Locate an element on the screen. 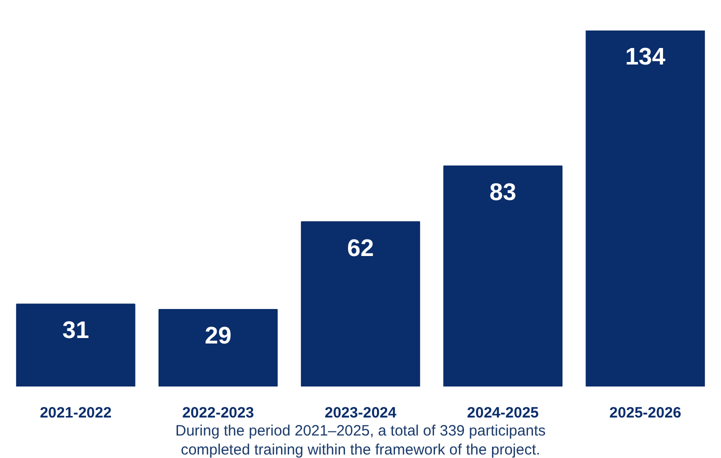 Image resolution: width=721 pixels, height=458 pixels. data-label: 29 is located at coordinates (218, 336).